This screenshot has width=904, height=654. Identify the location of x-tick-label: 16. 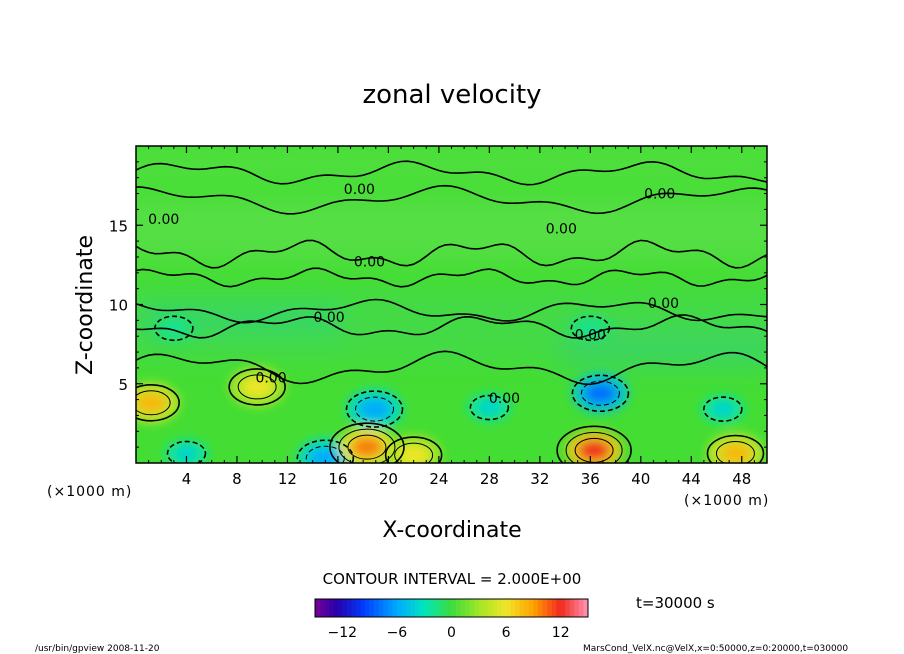
(337, 479).